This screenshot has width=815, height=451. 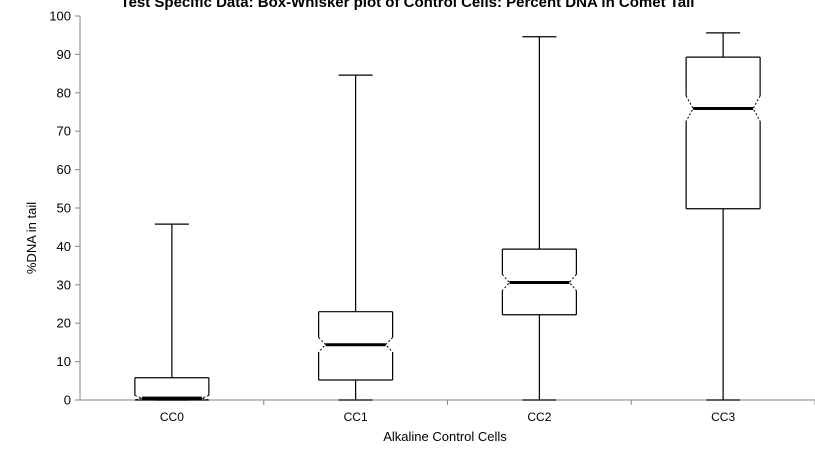 I want to click on y-tick-label: 20, so click(x=64, y=323).